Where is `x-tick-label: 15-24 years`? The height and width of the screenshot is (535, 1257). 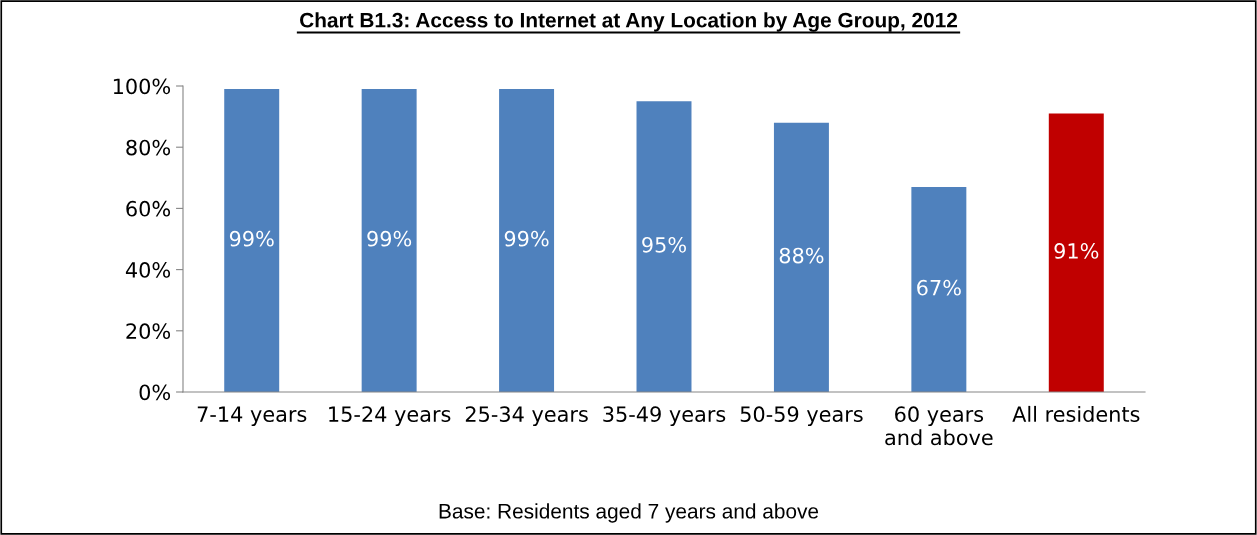 x-tick-label: 15-24 years is located at coordinates (390, 416).